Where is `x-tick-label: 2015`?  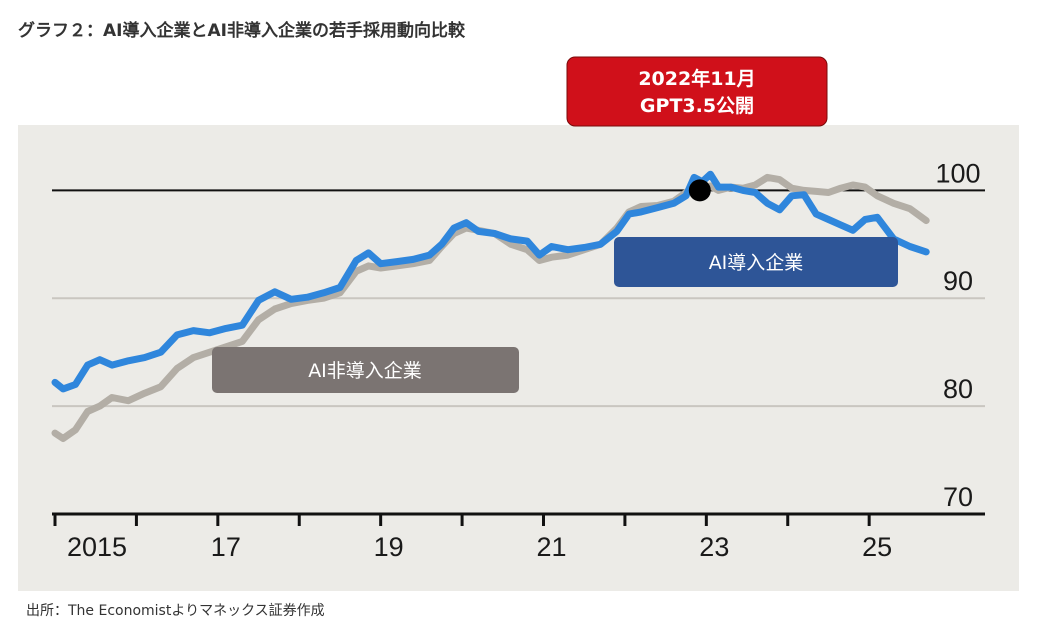
x-tick-label: 2015 is located at coordinates (97, 547).